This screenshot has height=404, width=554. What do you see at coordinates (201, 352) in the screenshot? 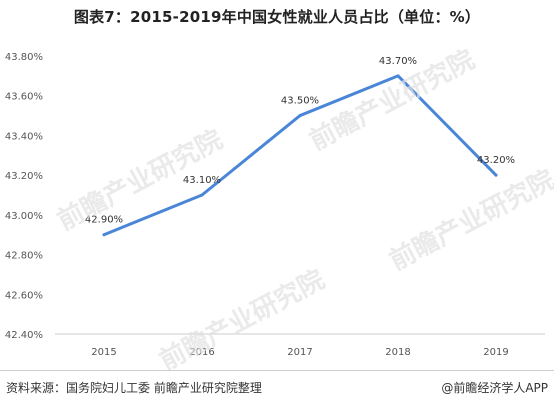
I see `x-tick-label: 2016` at bounding box center [201, 352].